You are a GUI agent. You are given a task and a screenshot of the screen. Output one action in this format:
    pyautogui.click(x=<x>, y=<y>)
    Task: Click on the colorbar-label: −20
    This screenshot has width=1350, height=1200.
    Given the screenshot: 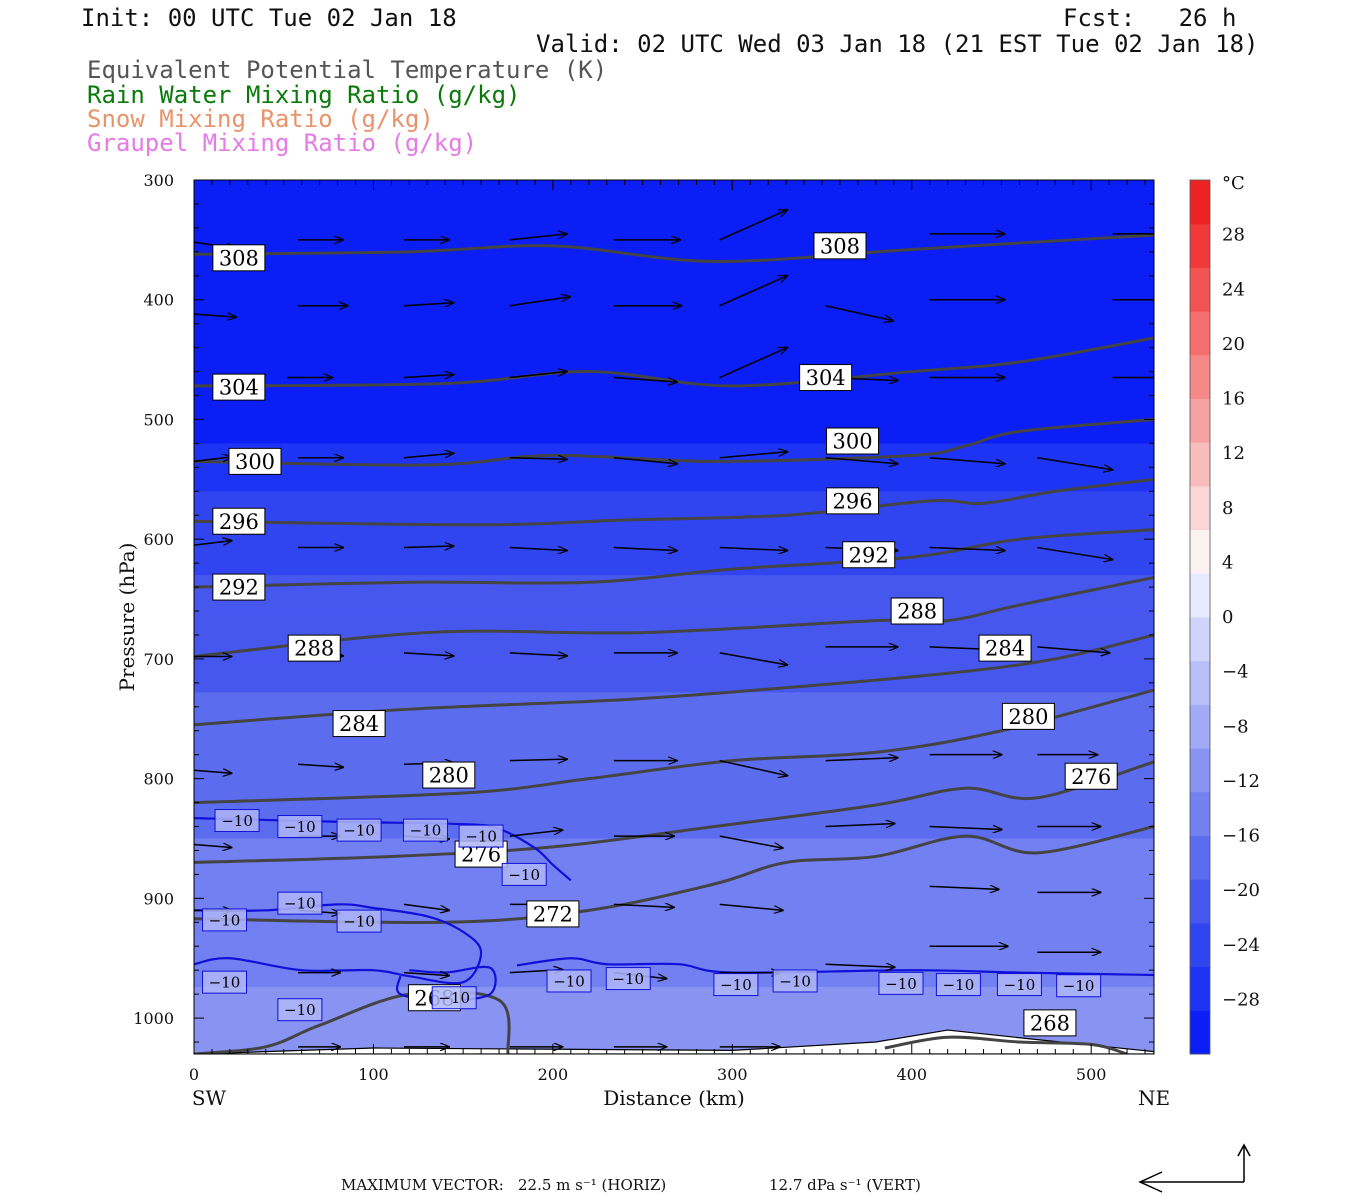 What is the action you would take?
    pyautogui.click(x=1241, y=890)
    